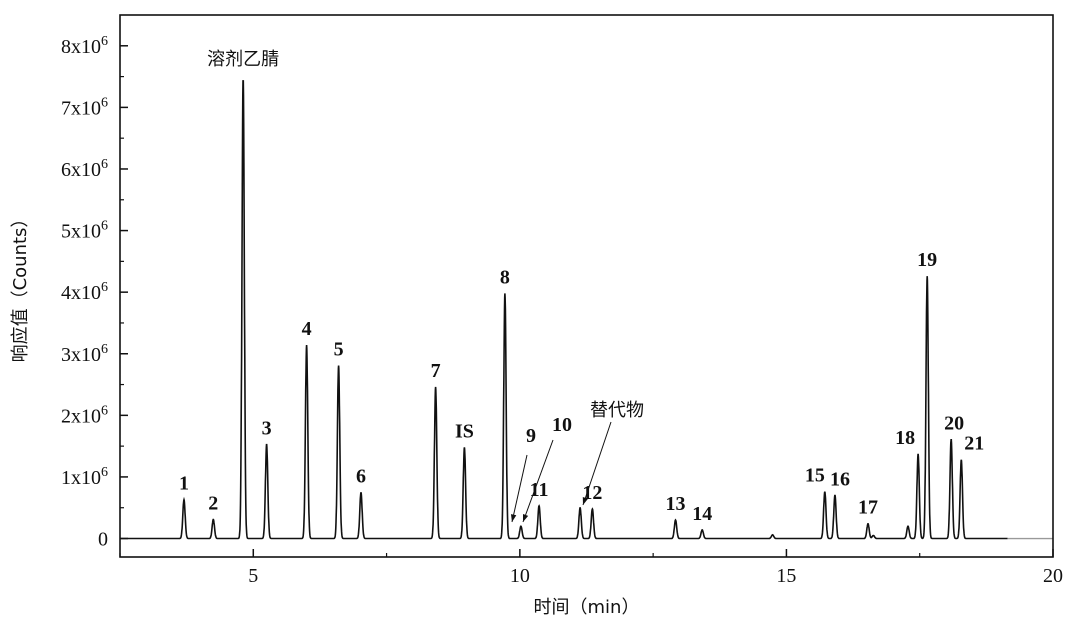 The width and height of the screenshot is (1080, 628). What do you see at coordinates (84, 292) in the screenshot?
I see `y-tick-label: 4x10⁶` at bounding box center [84, 292].